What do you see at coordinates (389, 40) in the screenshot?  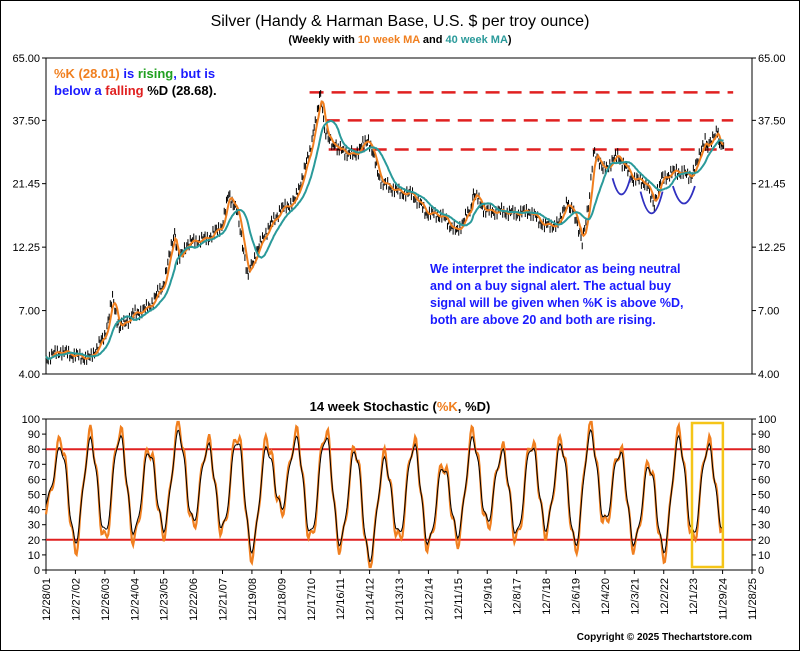 I see `subtitle-ma10: 10 week MA` at bounding box center [389, 40].